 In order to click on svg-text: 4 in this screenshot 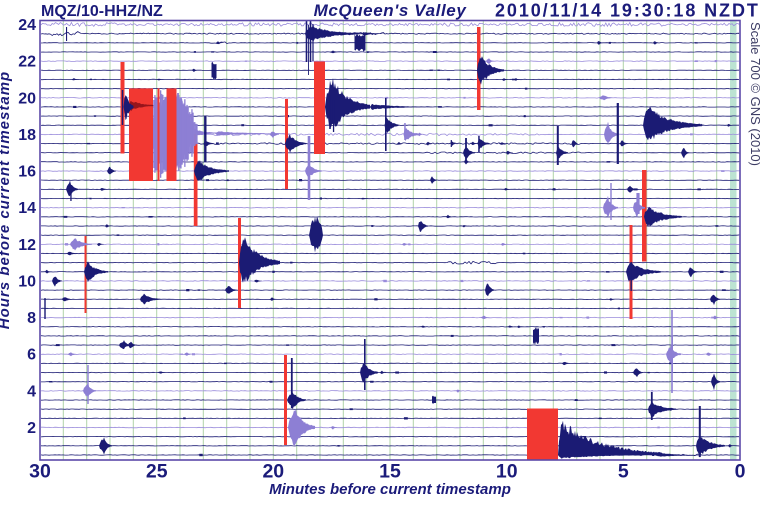, I will do `click(31, 391)`.